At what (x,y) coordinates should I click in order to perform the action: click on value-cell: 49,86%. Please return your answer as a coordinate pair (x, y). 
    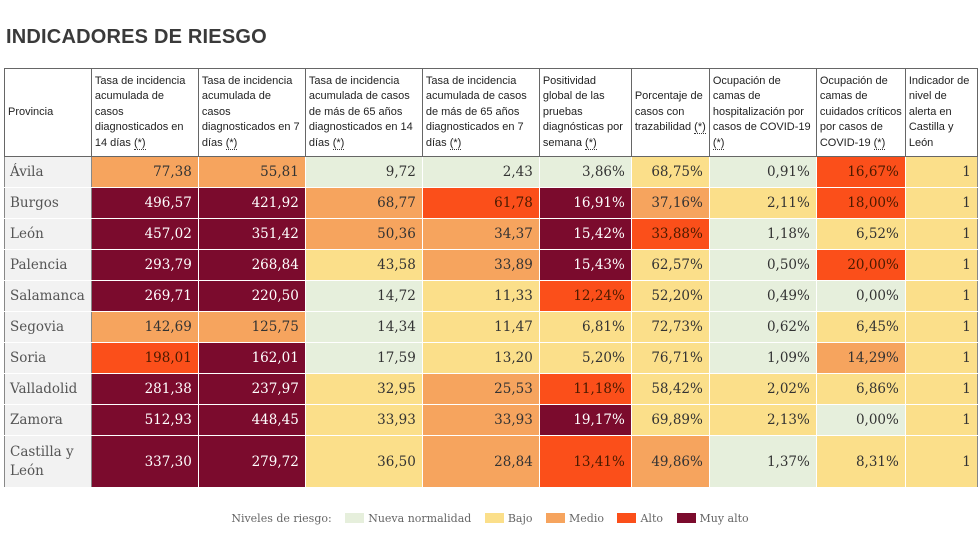
    Looking at the image, I should click on (670, 461).